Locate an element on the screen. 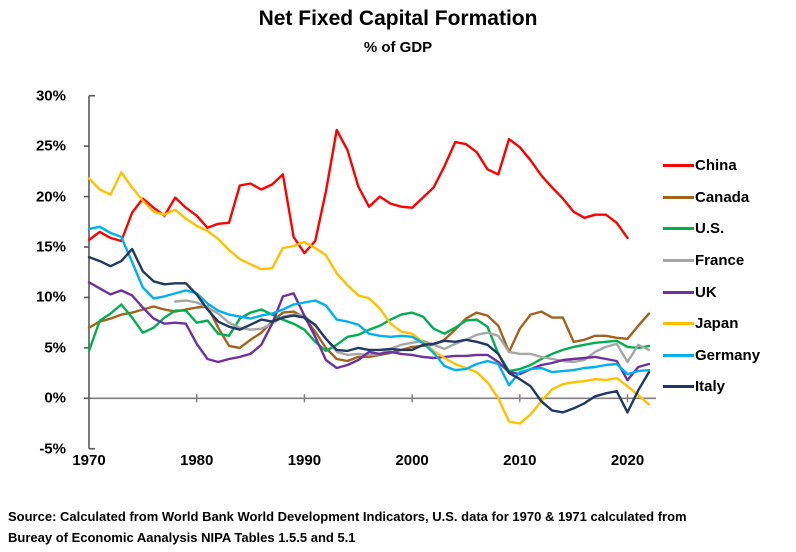  series-line-us is located at coordinates (369, 338).